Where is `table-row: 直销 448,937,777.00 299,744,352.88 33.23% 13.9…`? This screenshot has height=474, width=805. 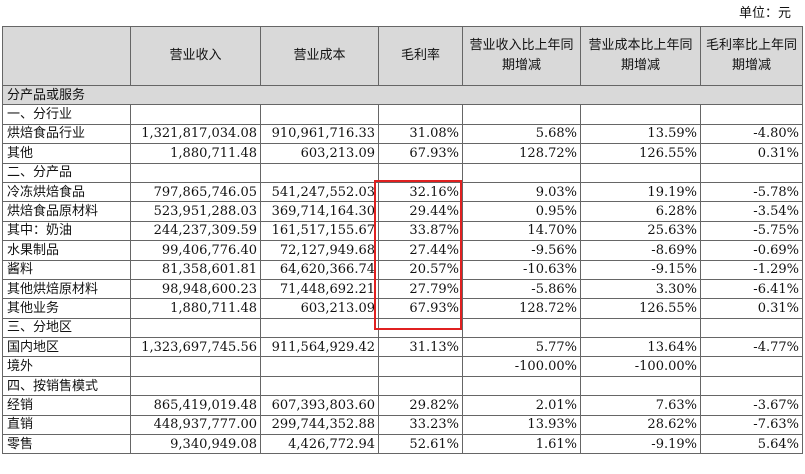
table-row: 直销 448,937,777.00 299,744,352.88 33.23% 13.9… is located at coordinates (402, 425).